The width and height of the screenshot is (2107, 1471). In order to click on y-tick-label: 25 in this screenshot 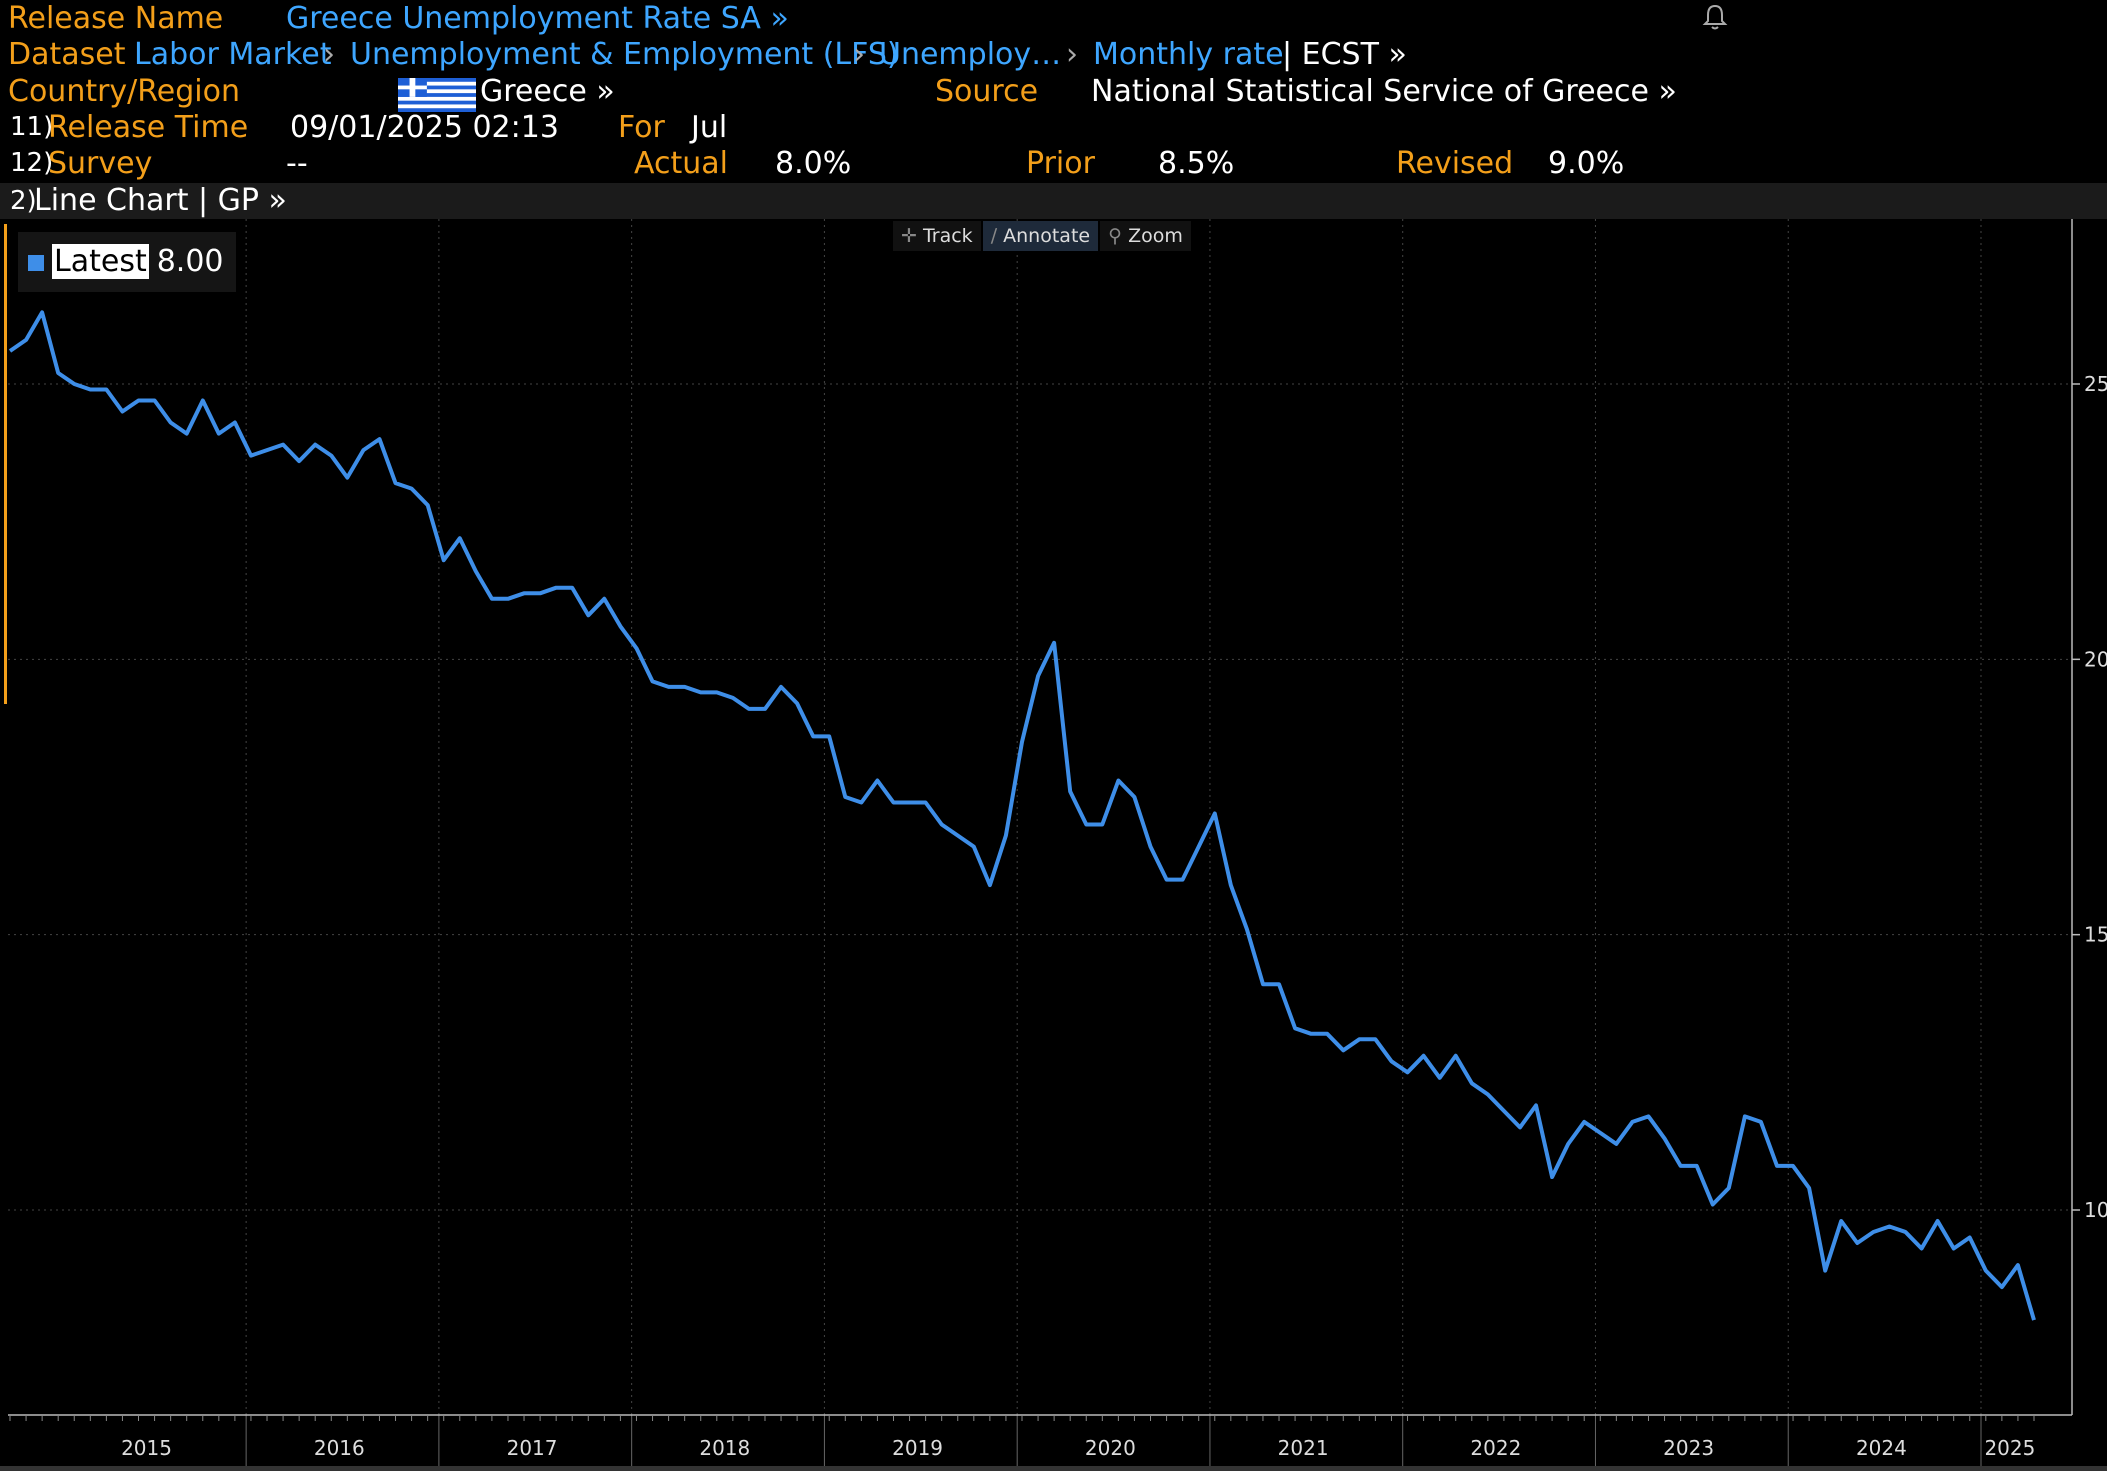, I will do `click(2095, 384)`.